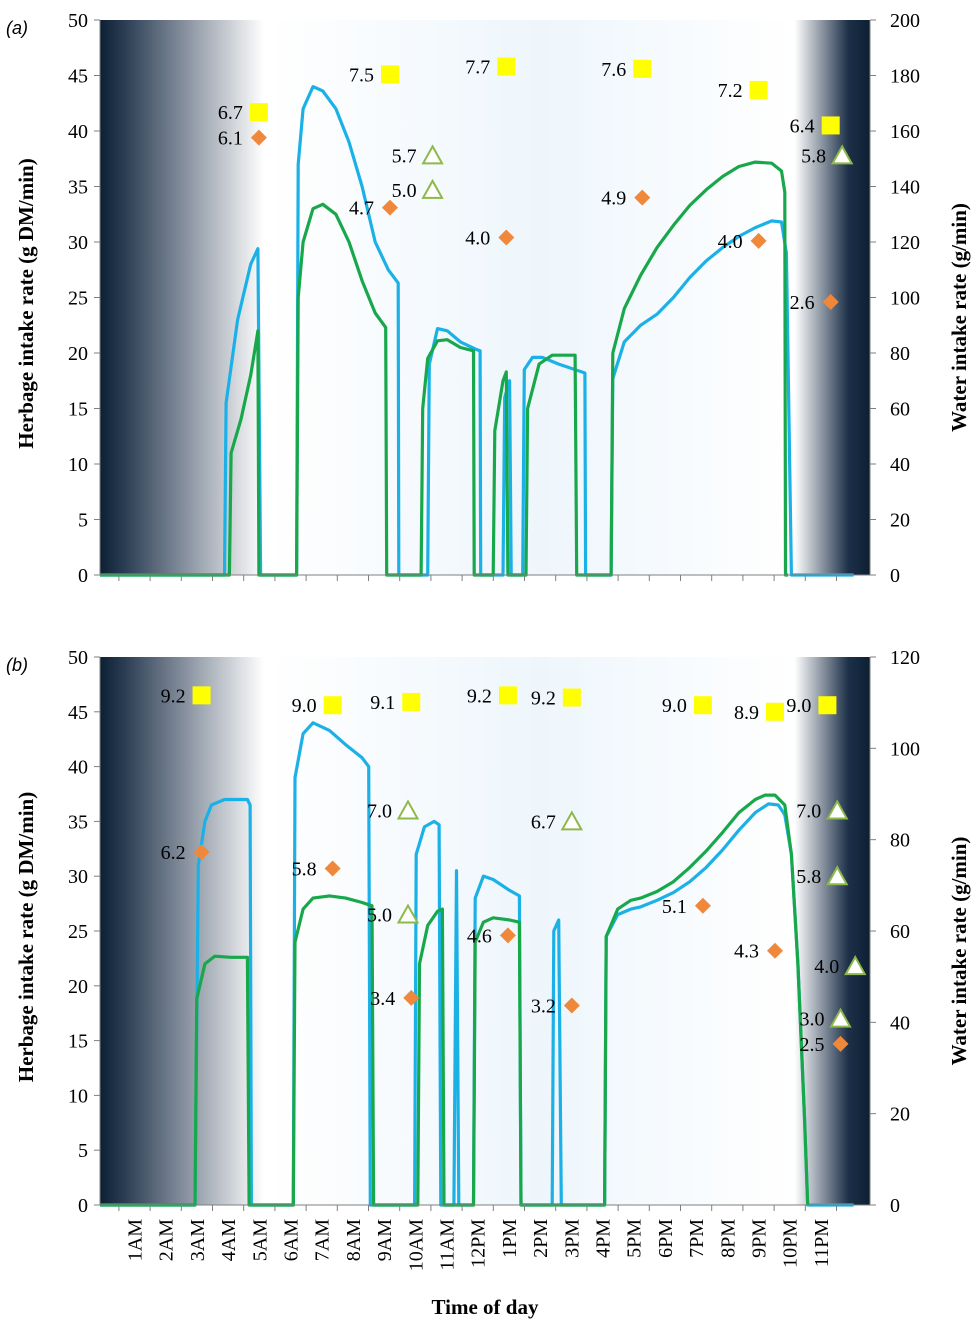 The width and height of the screenshot is (973, 1319). I want to click on x-tick-label: 12PM, so click(479, 1243).